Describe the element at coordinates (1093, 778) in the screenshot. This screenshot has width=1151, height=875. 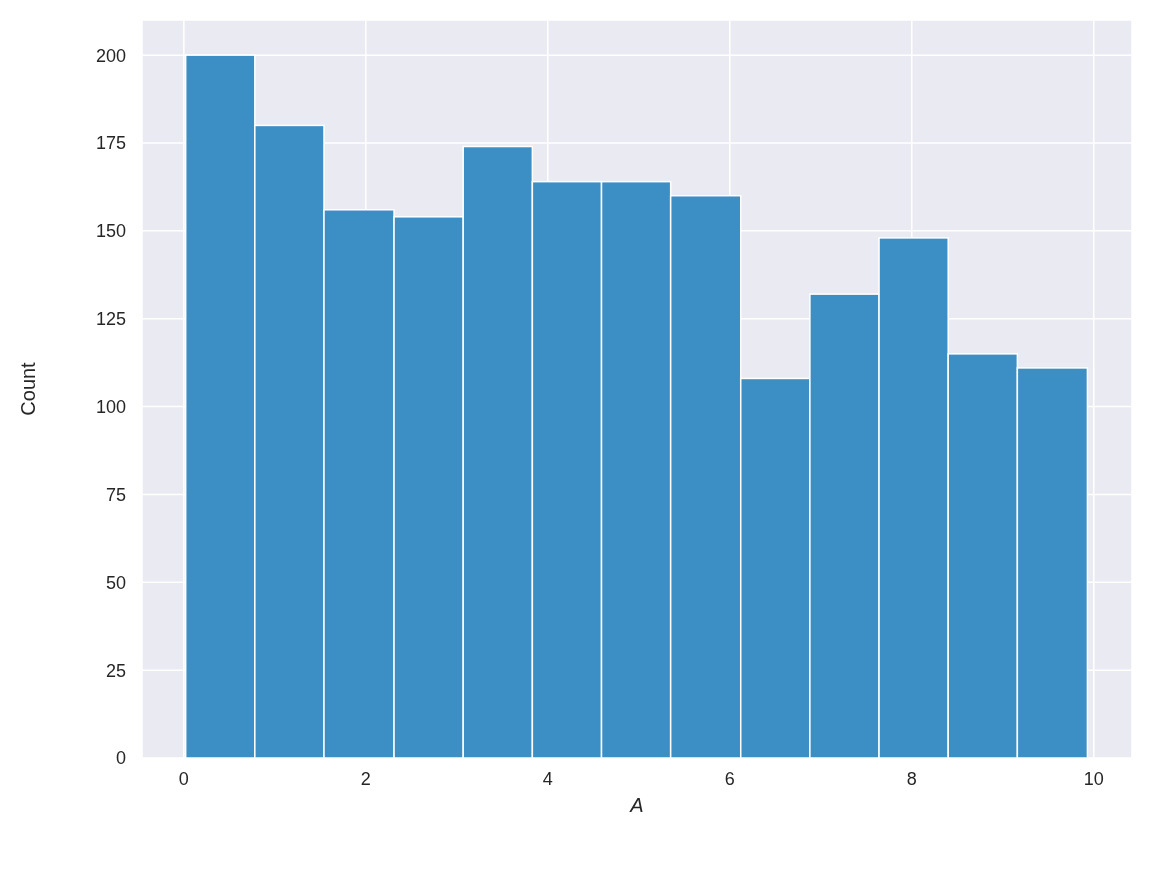
I see `x-tick-label: 10` at that location.